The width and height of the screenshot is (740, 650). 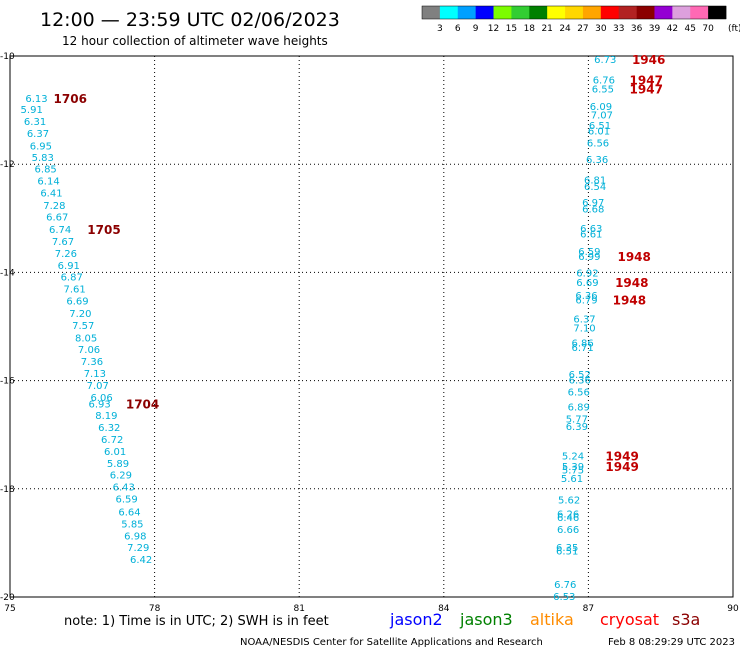 I want to click on satellite-legend: jason2 jason3 altika cryosat s3a, so click(x=544, y=619).